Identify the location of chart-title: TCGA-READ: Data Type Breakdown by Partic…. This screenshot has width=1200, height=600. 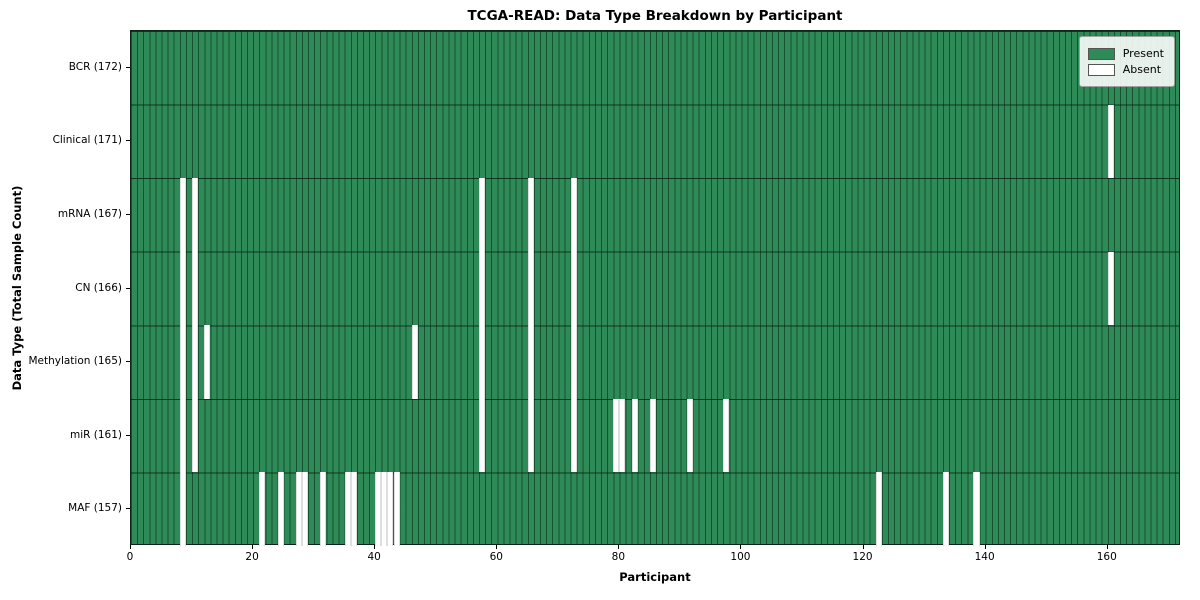
(655, 16).